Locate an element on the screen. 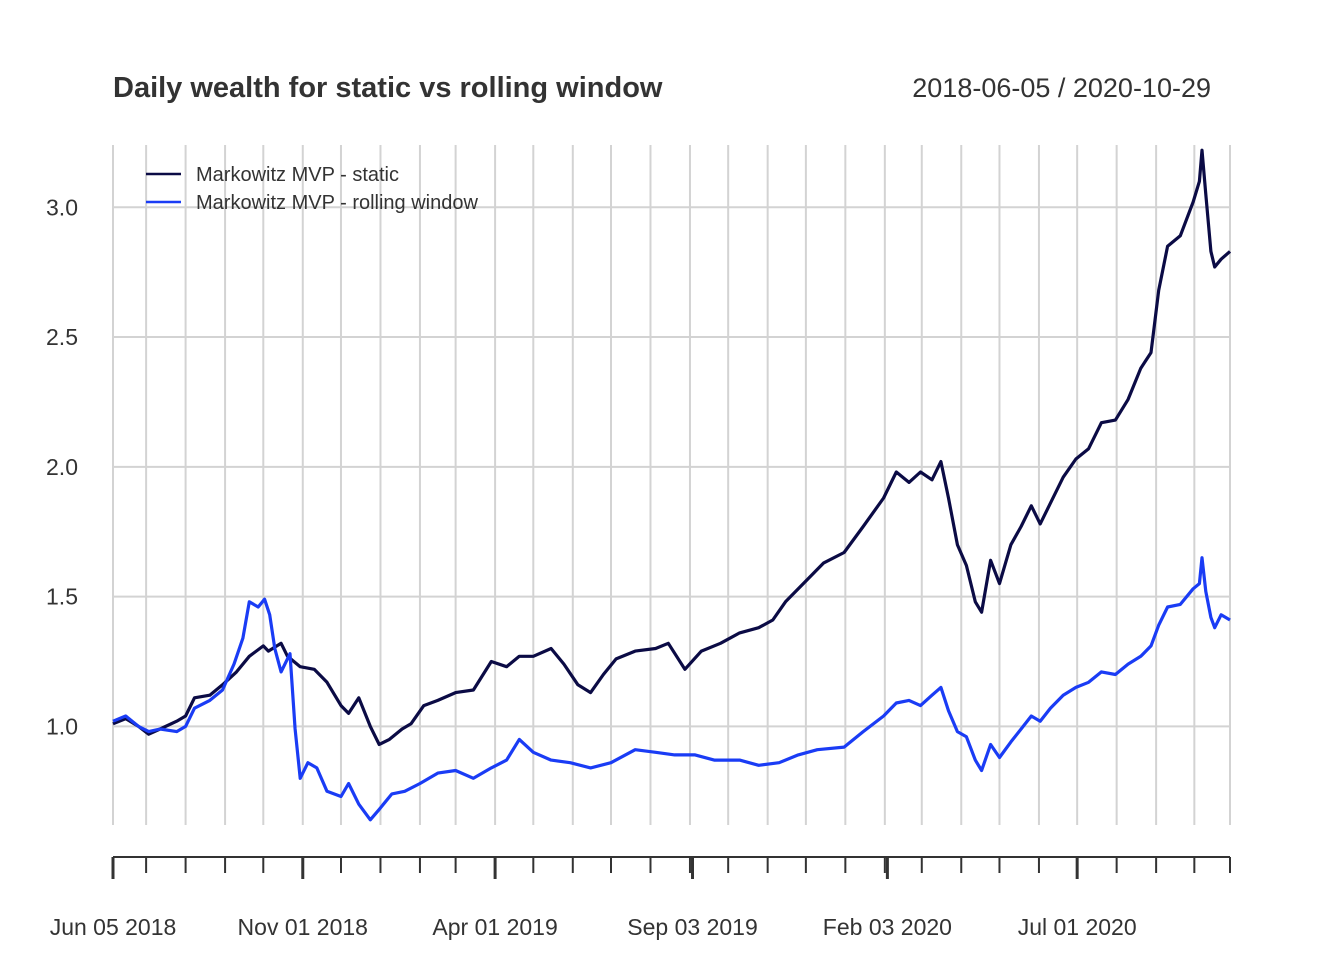 The height and width of the screenshot is (960, 1344). y-tick-label: 2.0 is located at coordinates (62, 467).